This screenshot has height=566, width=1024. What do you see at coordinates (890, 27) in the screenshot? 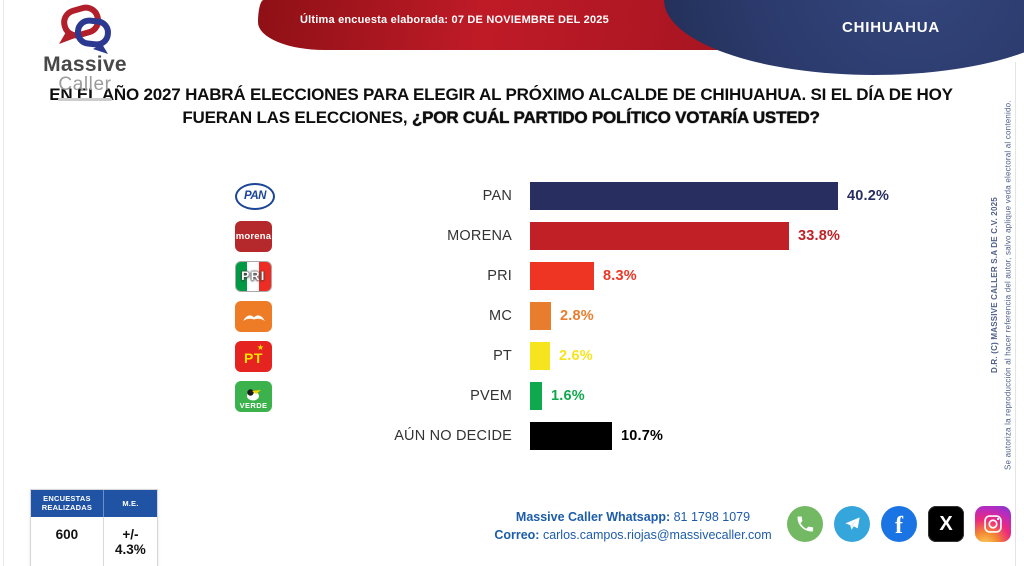
I see `region-title: CHIHUAHUA` at bounding box center [890, 27].